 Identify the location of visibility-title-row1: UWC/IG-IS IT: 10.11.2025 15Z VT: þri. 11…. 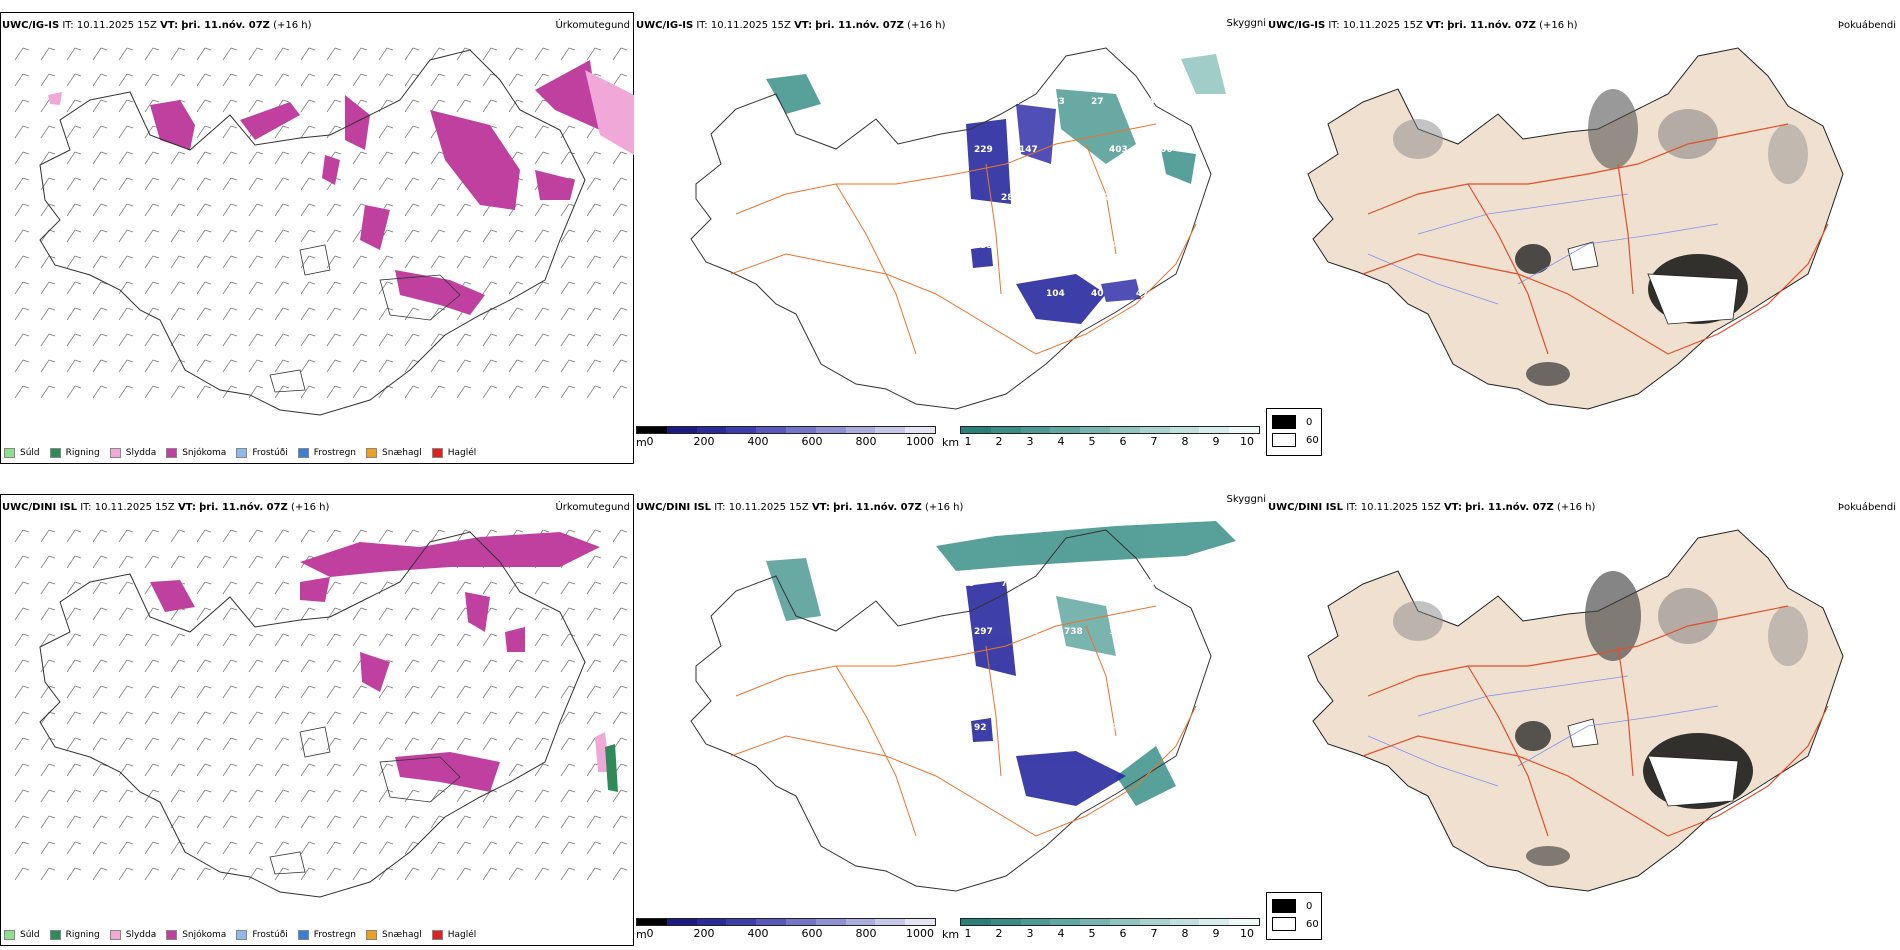
(951, 27).